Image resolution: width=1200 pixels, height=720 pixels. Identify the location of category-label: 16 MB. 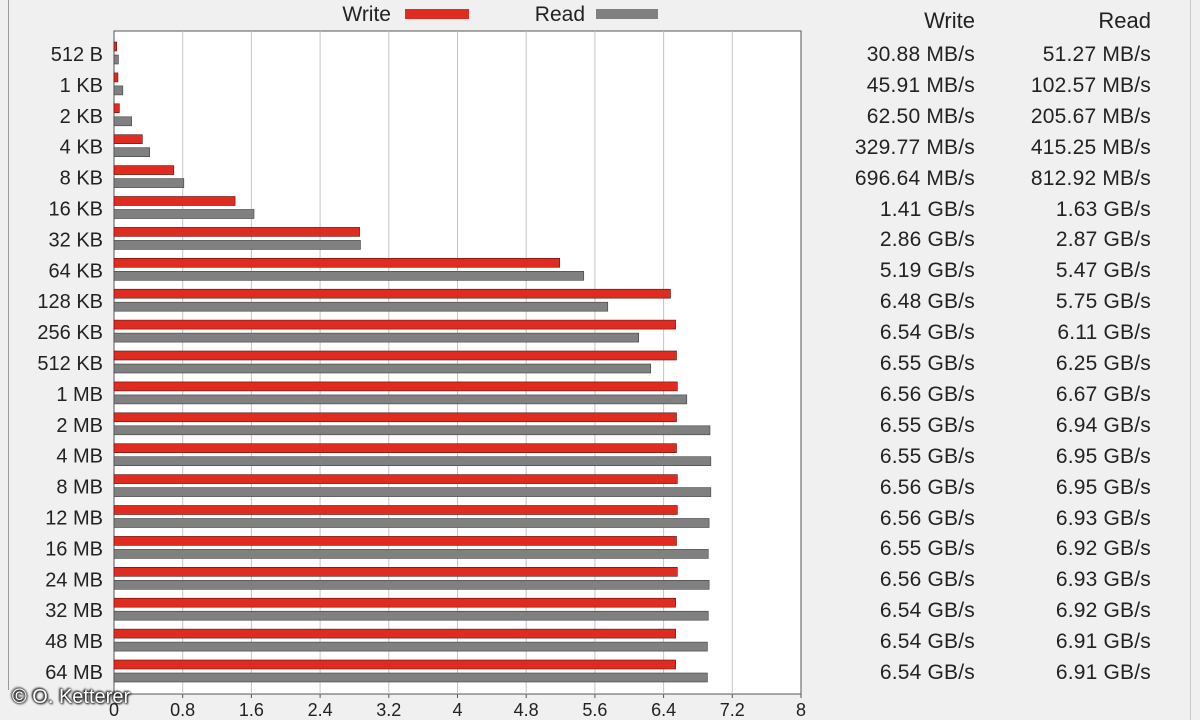
(74, 549).